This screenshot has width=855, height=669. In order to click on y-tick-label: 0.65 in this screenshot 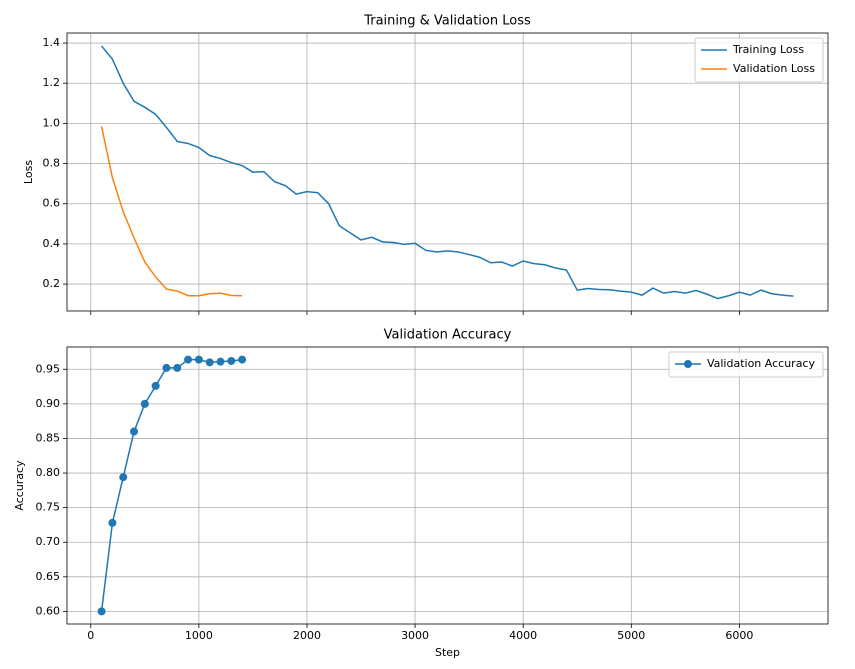, I will do `click(48, 576)`.